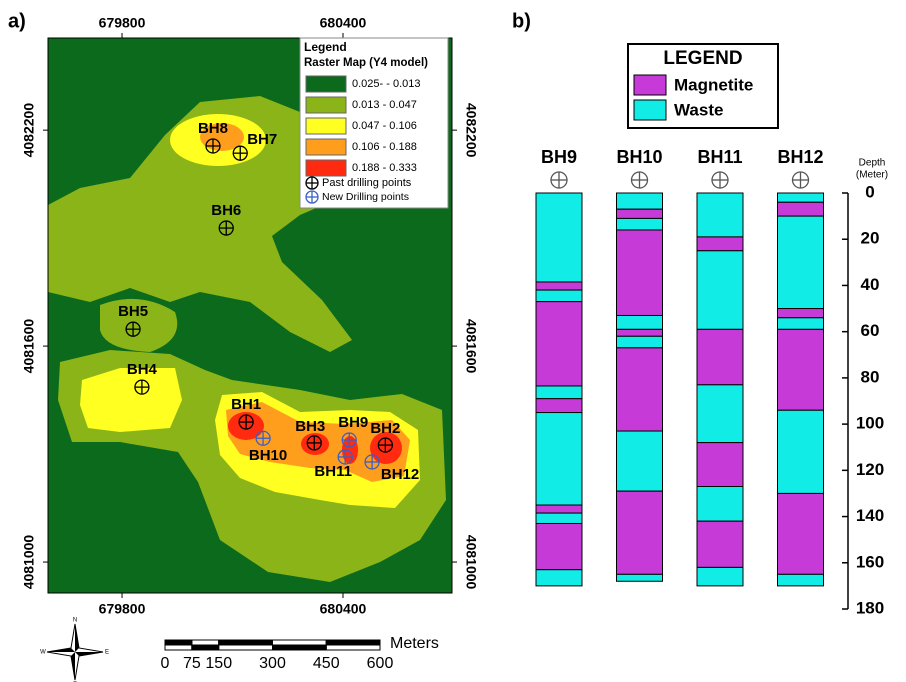 This screenshot has width=906, height=682. Describe the element at coordinates (268, 455) in the screenshot. I see `borehole-label: BH10` at that location.